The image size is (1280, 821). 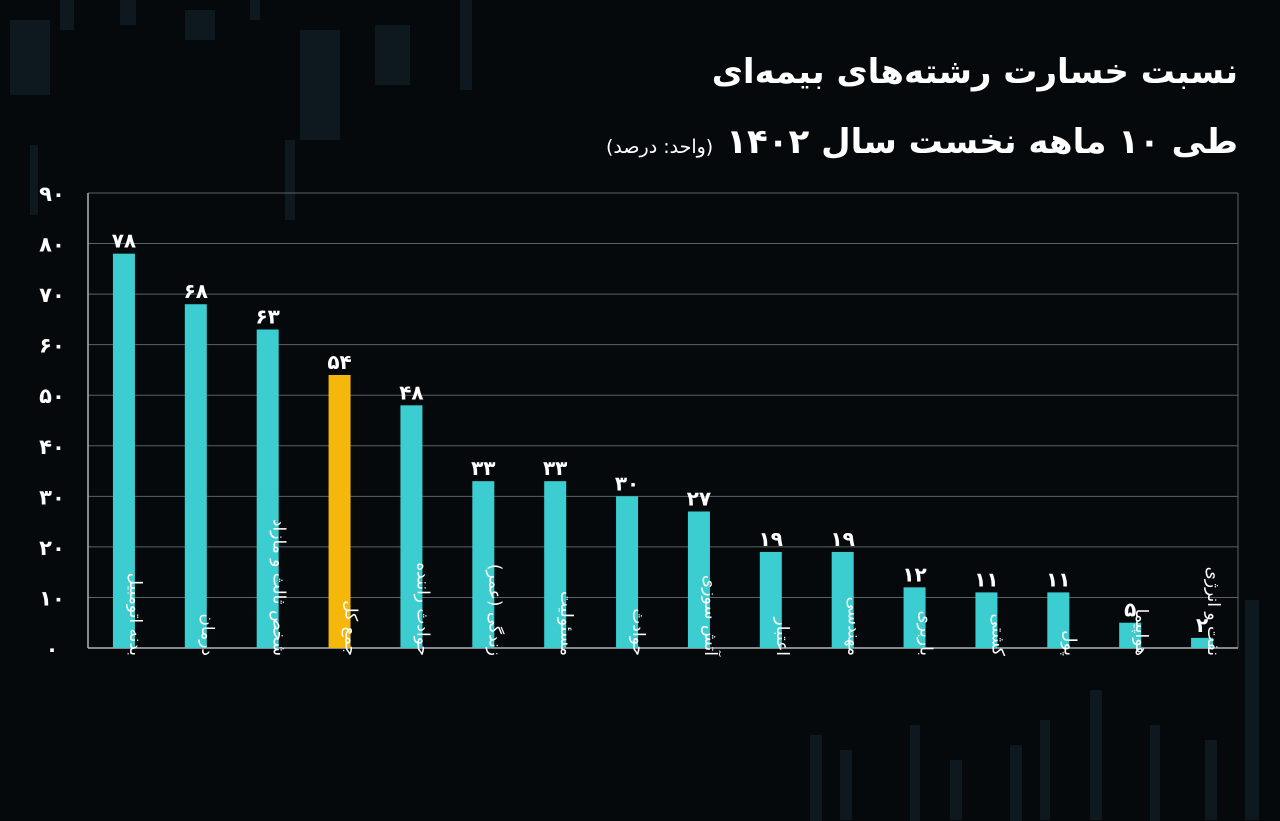 What do you see at coordinates (279, 587) in the screenshot?
I see `x-tick-label: شخص ثالث و مازاد` at bounding box center [279, 587].